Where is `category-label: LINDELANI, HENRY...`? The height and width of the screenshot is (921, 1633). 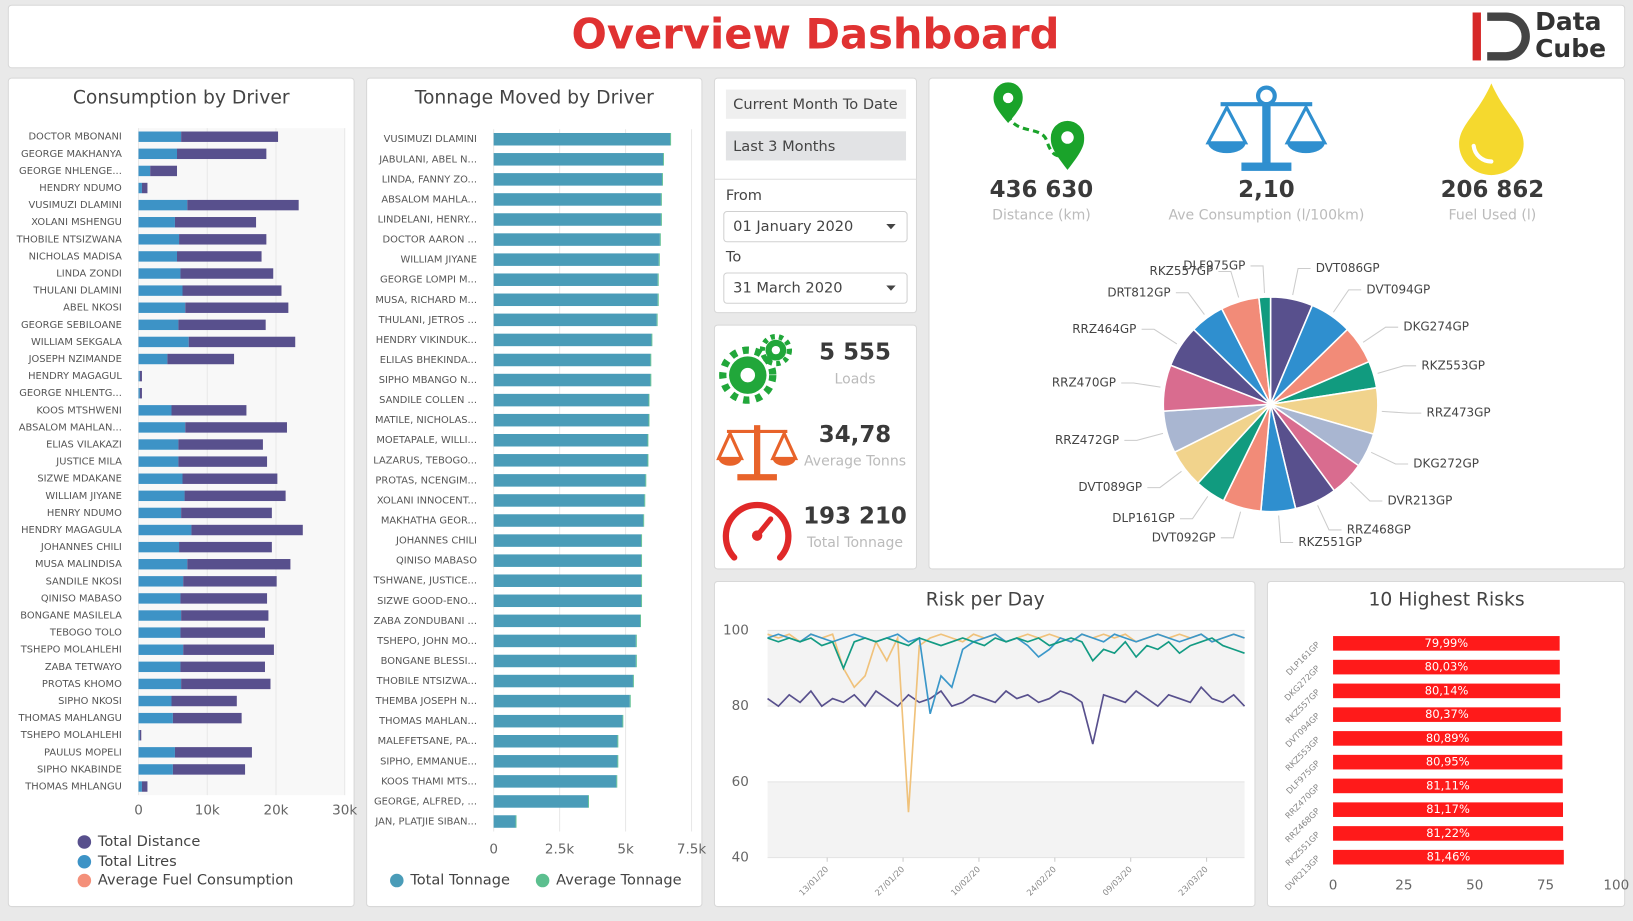 category-label: LINDELANI, HENRY... is located at coordinates (427, 220).